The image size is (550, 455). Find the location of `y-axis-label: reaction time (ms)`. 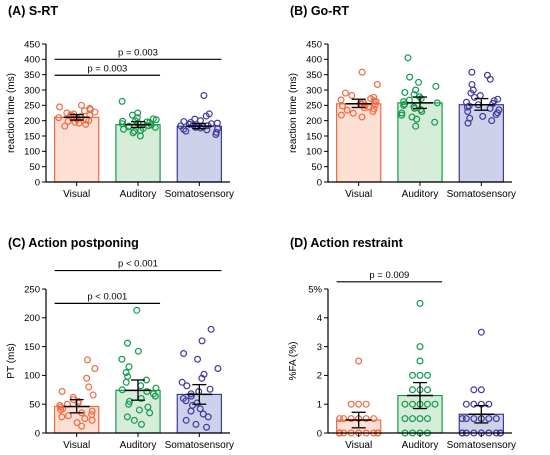

y-axis-label: reaction time (ms) is located at coordinates (11, 113).